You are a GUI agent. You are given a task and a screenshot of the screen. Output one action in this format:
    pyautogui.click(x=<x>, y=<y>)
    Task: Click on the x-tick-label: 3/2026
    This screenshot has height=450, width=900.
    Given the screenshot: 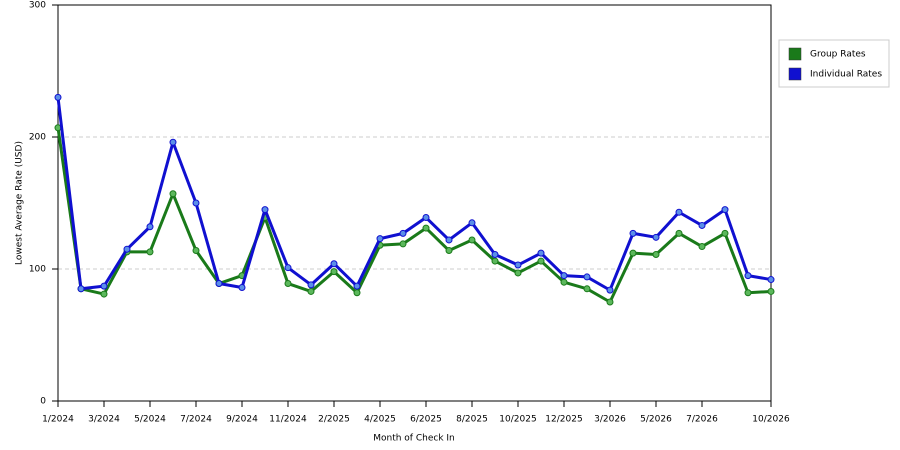 What is the action you would take?
    pyautogui.click(x=610, y=420)
    